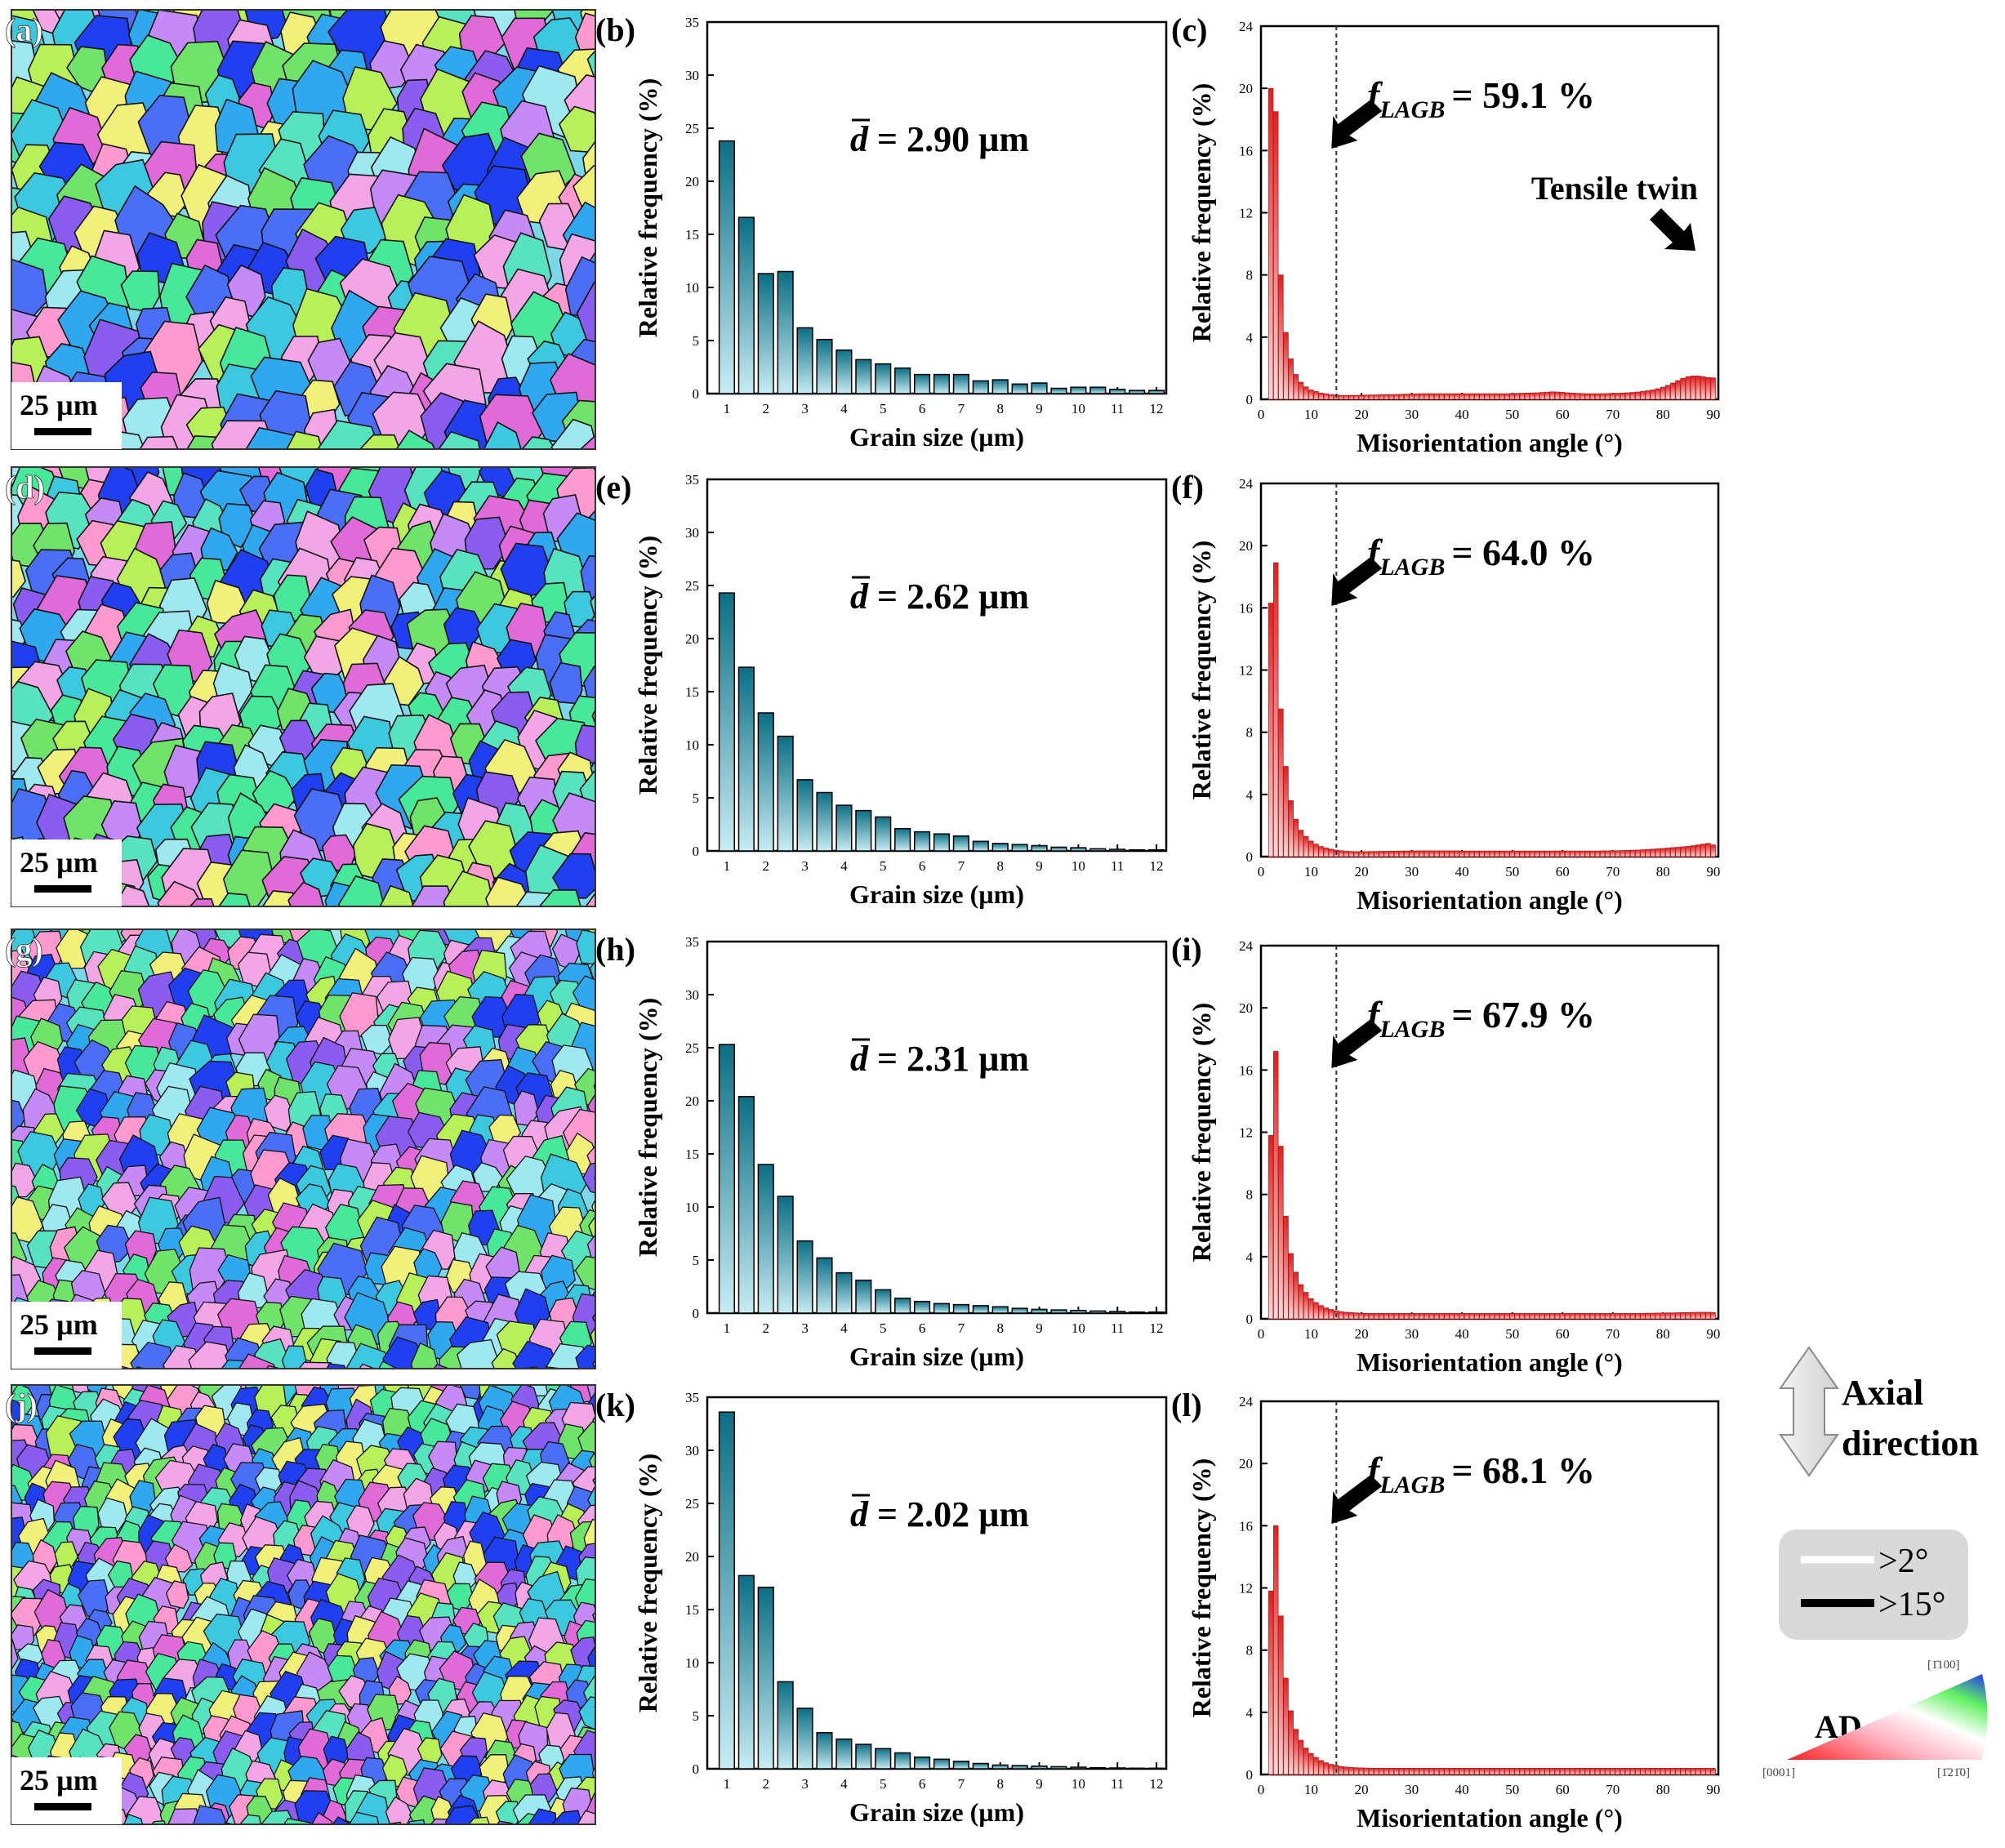 Image resolution: width=2005 pixels, height=1848 pixels. I want to click on x-tick-label: 6, so click(922, 1784).